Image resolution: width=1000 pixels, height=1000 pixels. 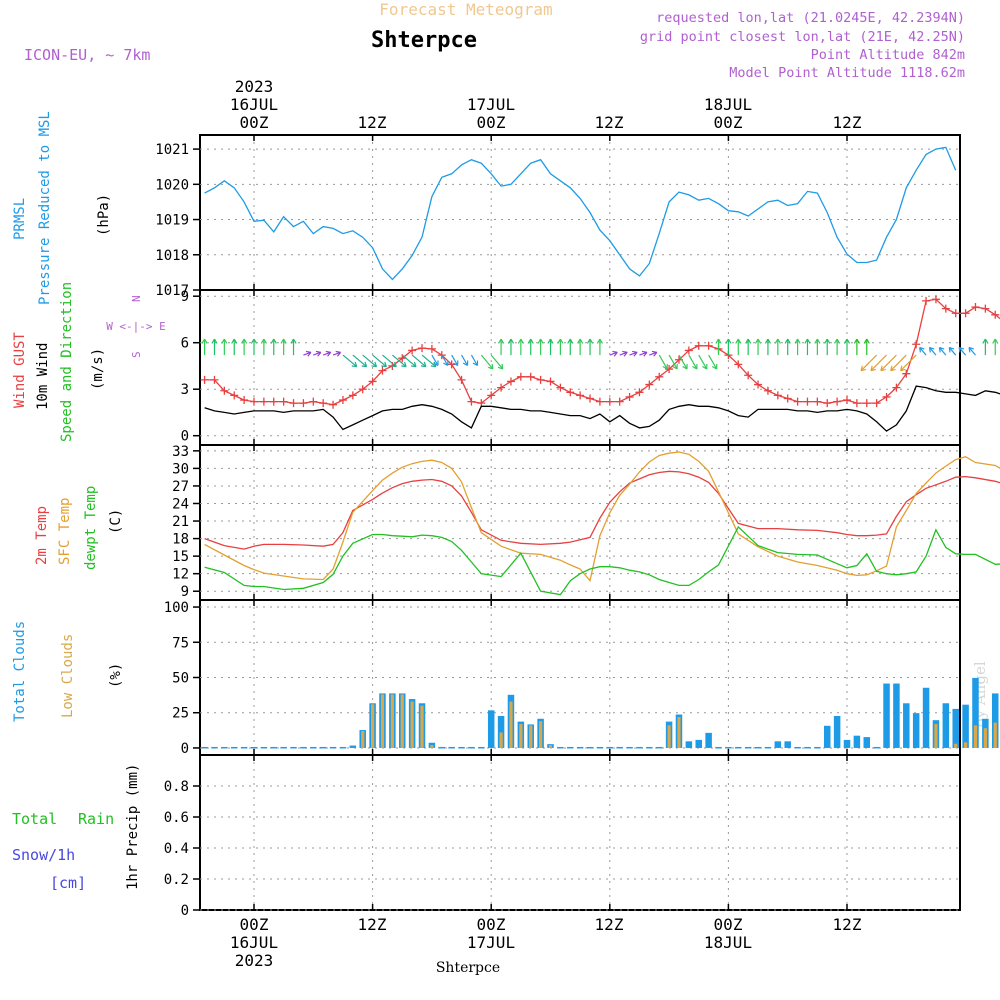 What do you see at coordinates (491, 924) in the screenshot?
I see `bottom-hour-2: 00Z` at bounding box center [491, 924].